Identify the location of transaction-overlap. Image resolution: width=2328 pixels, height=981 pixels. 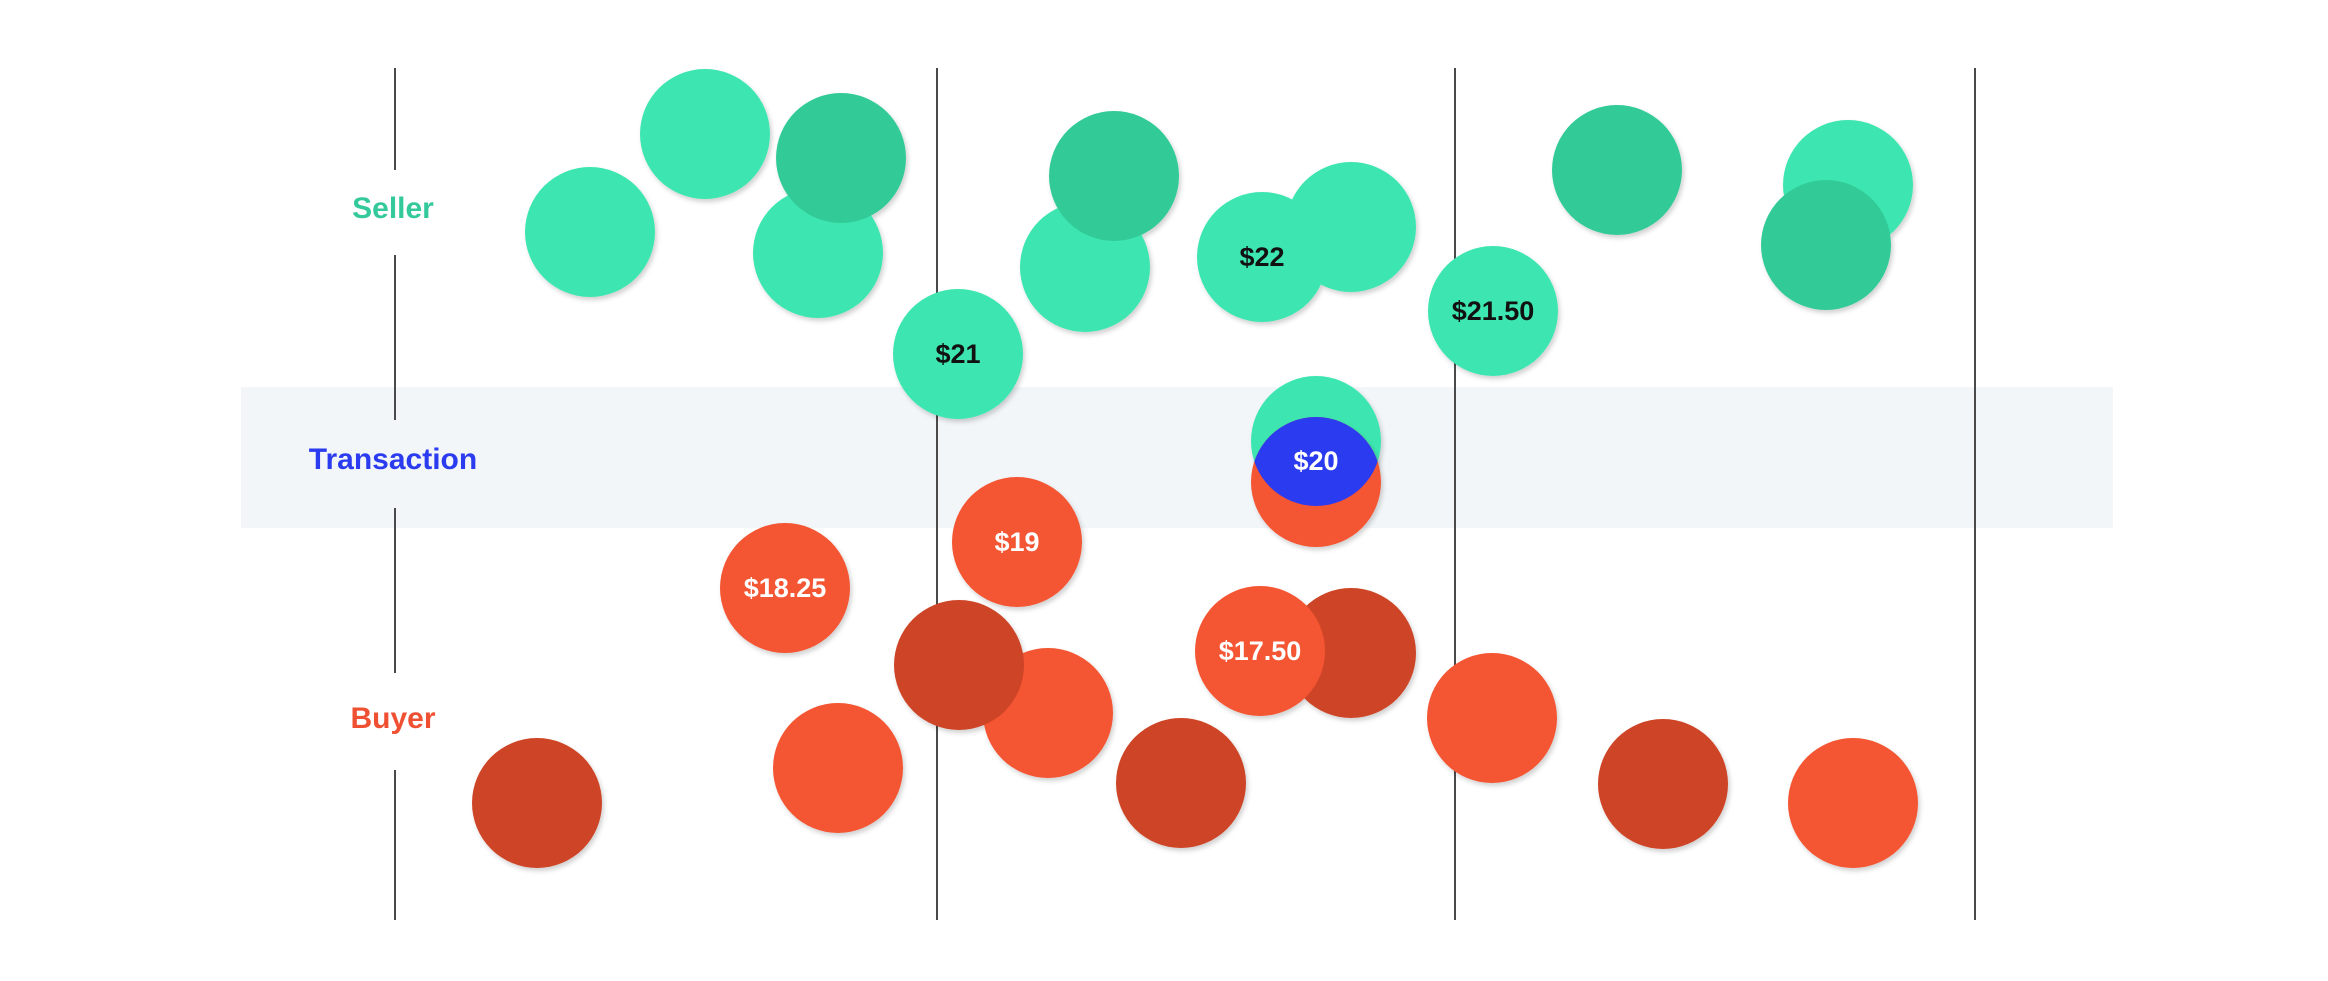
(1316, 461).